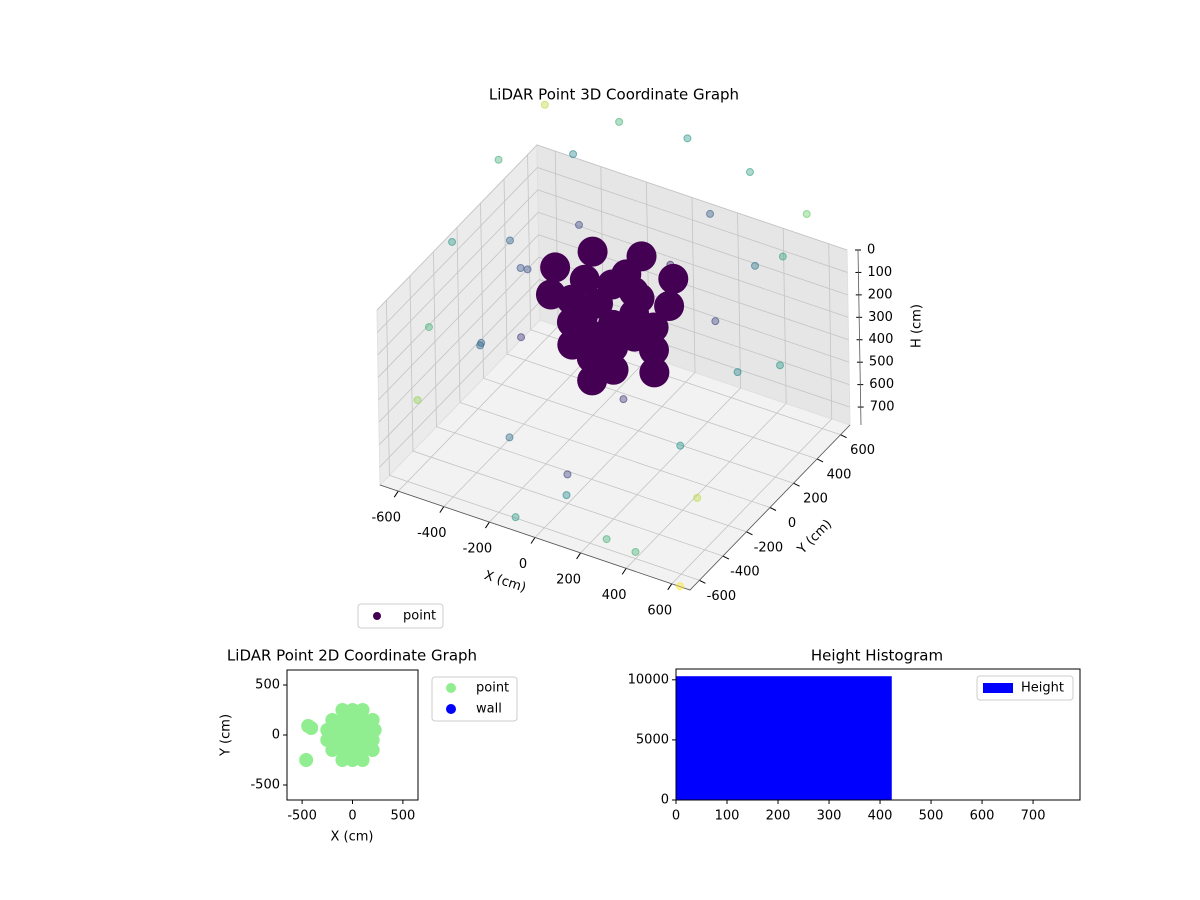 The height and width of the screenshot is (900, 1200). Describe the element at coordinates (784, 738) in the screenshot. I see `bar` at that location.